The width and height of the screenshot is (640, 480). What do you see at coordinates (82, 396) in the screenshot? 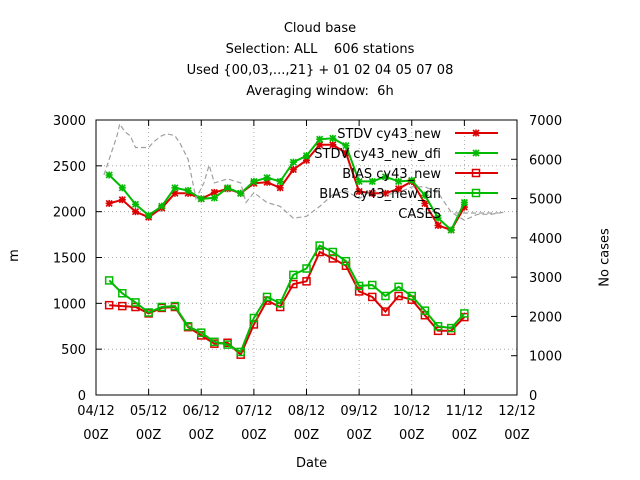
I see `y-tick-label: 0` at bounding box center [82, 396].